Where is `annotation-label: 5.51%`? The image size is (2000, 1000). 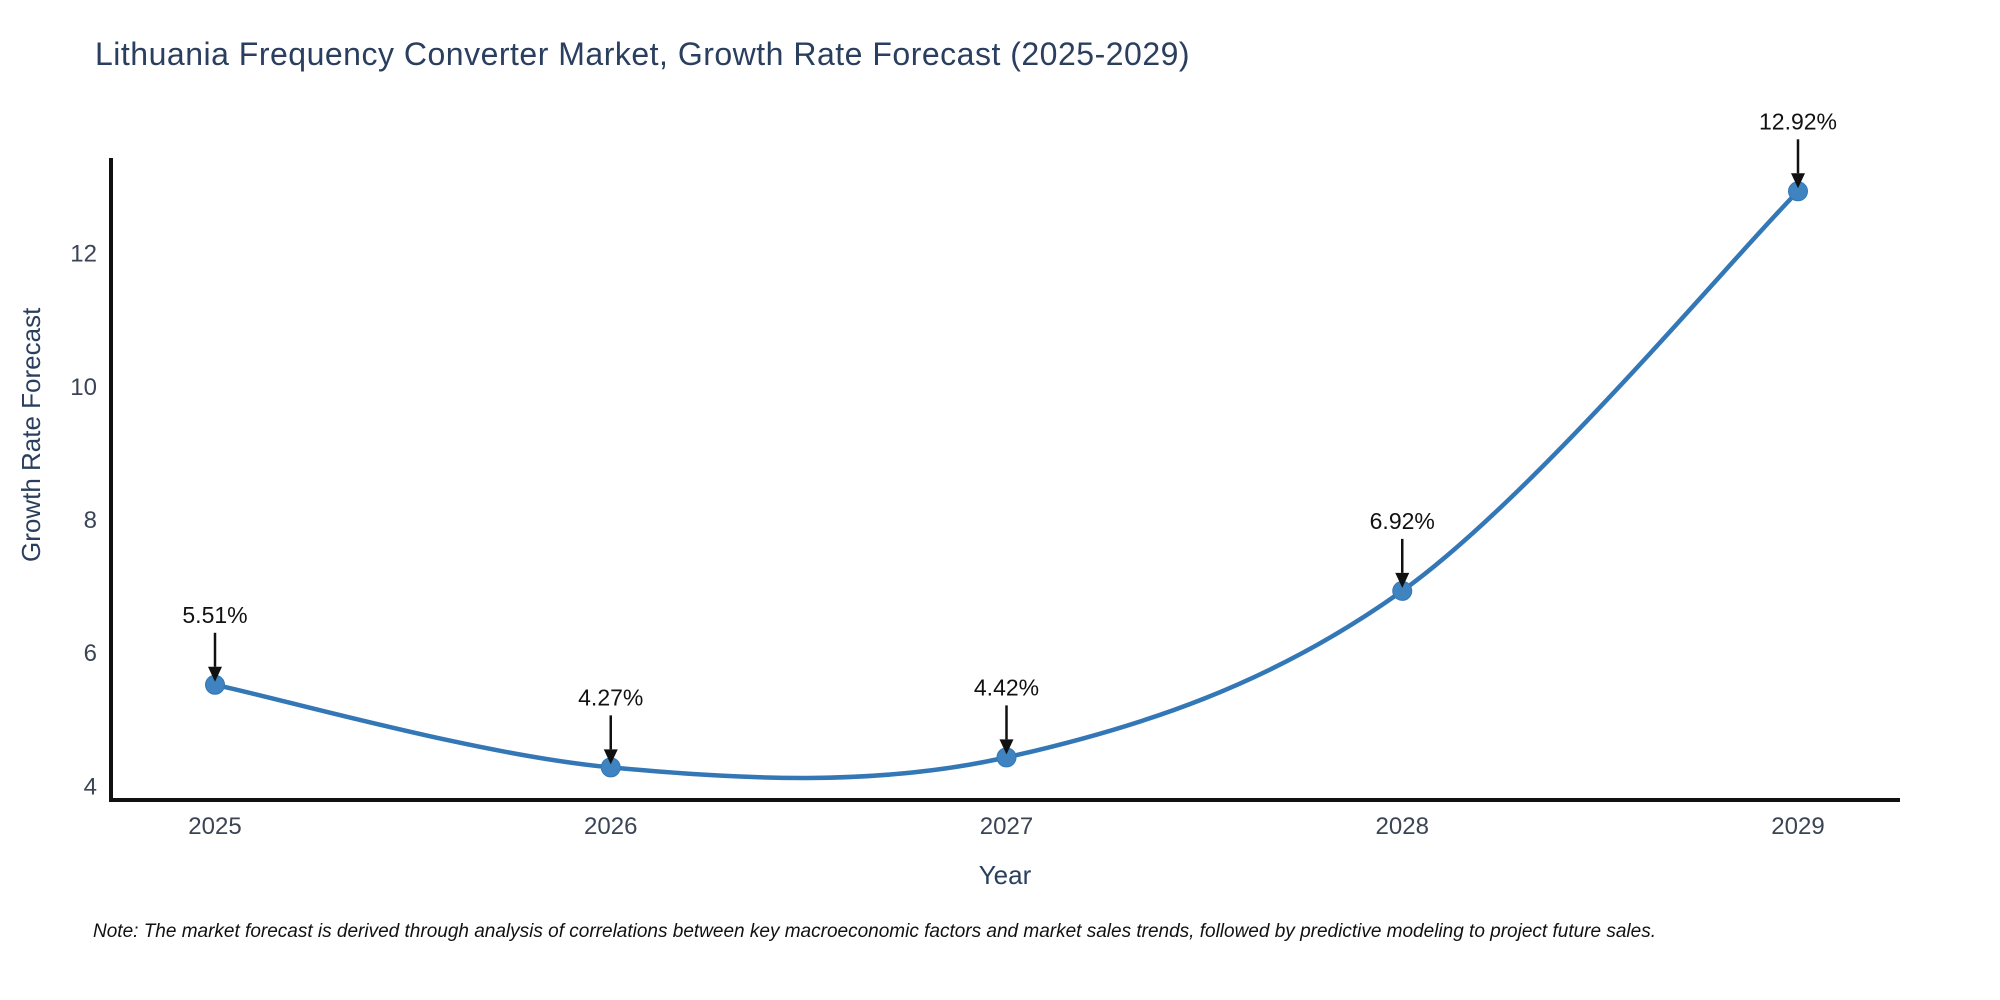 annotation-label: 5.51% is located at coordinates (214, 615).